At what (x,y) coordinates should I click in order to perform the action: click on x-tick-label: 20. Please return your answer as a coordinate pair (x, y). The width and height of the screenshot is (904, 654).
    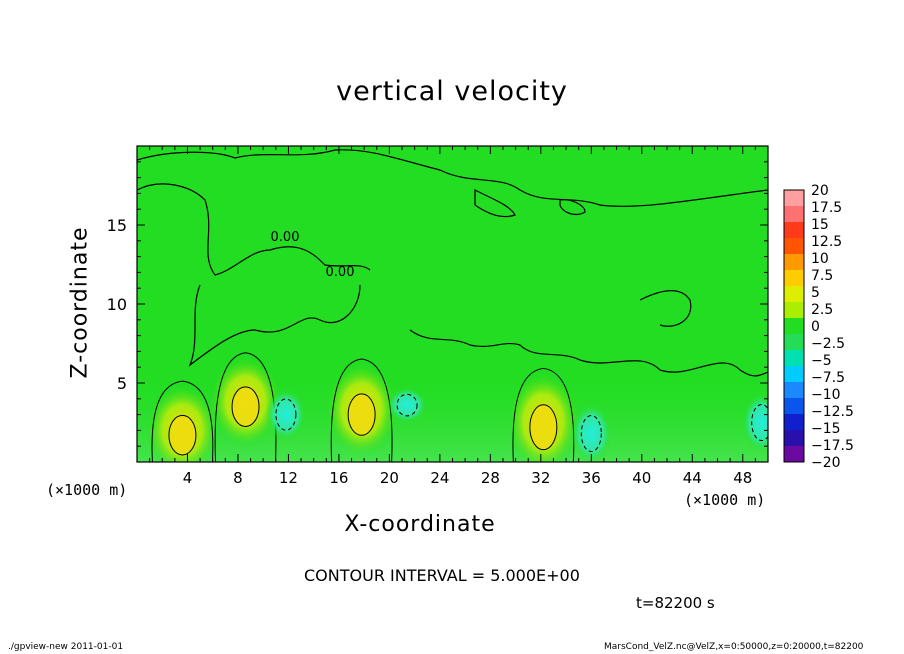
    Looking at the image, I should click on (389, 478).